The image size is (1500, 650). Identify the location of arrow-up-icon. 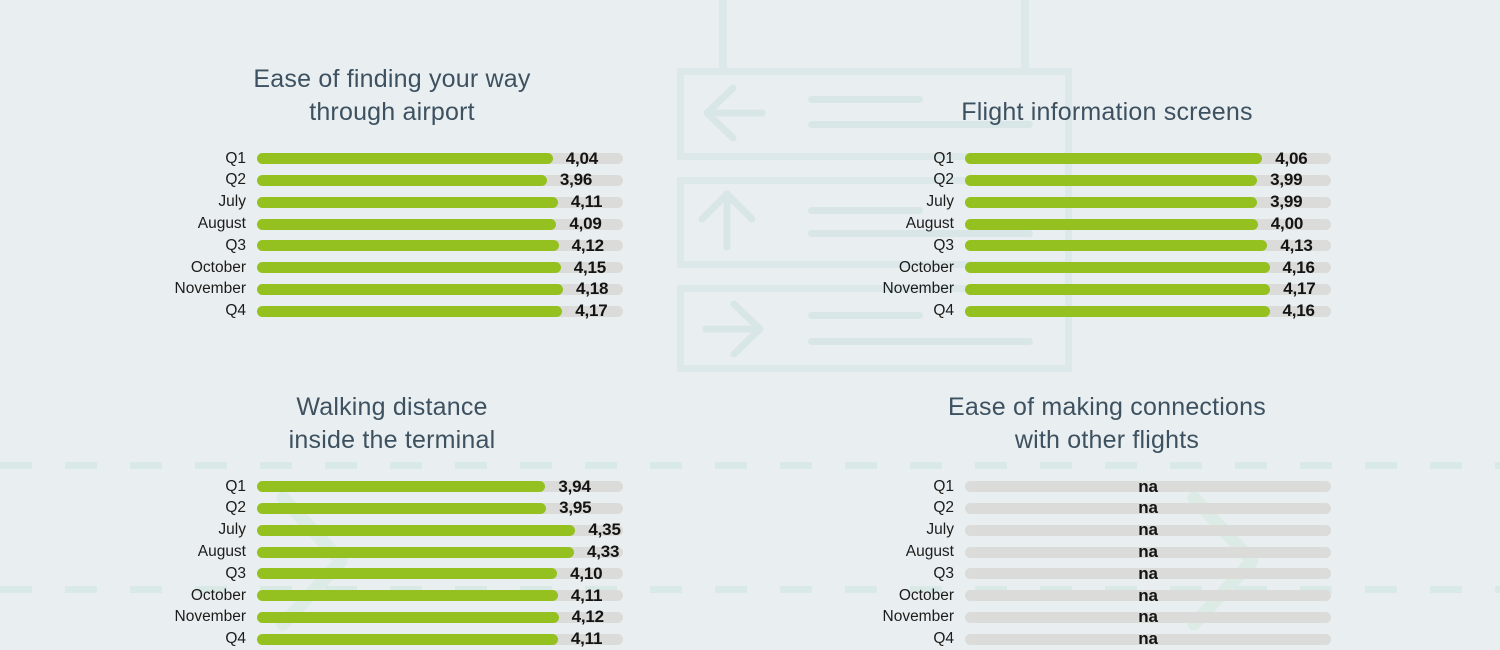
(727, 220).